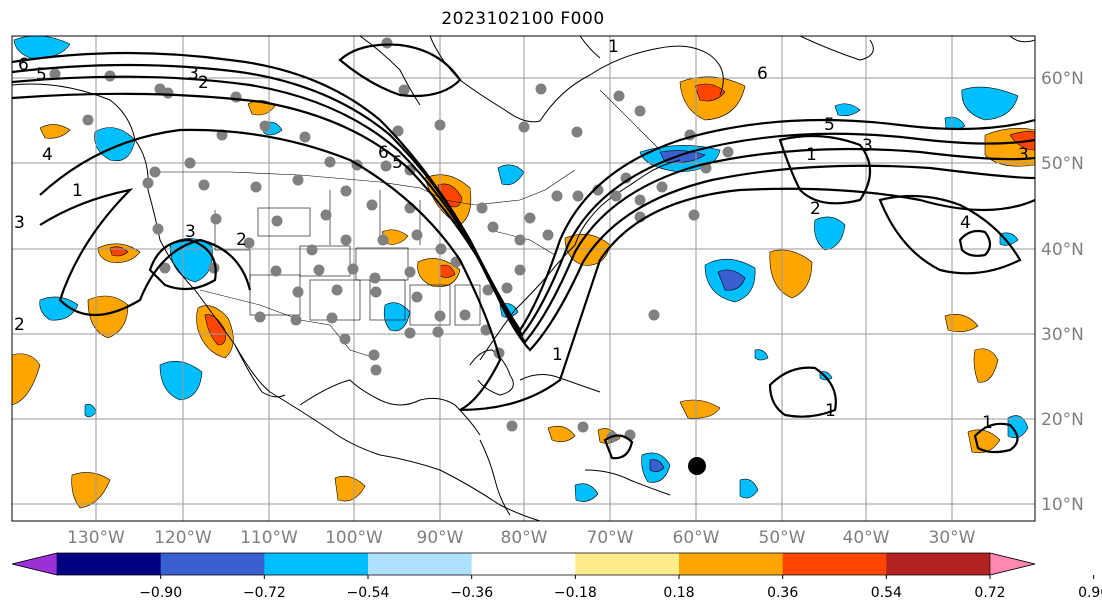  Describe the element at coordinates (575, 593) in the screenshot. I see `colorbar-tick-label: −0.18` at that location.